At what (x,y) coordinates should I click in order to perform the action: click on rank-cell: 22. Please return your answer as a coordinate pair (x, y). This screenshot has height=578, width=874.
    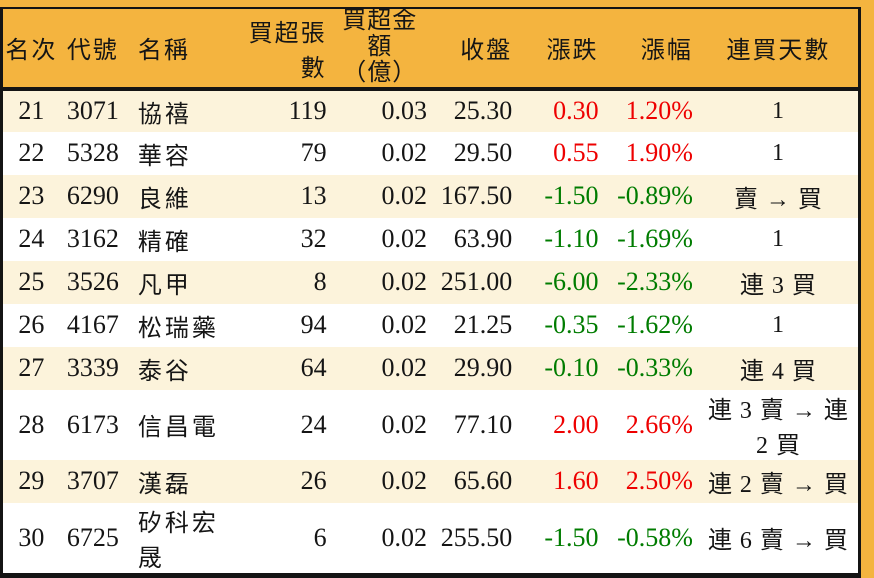
    Looking at the image, I should click on (31, 153).